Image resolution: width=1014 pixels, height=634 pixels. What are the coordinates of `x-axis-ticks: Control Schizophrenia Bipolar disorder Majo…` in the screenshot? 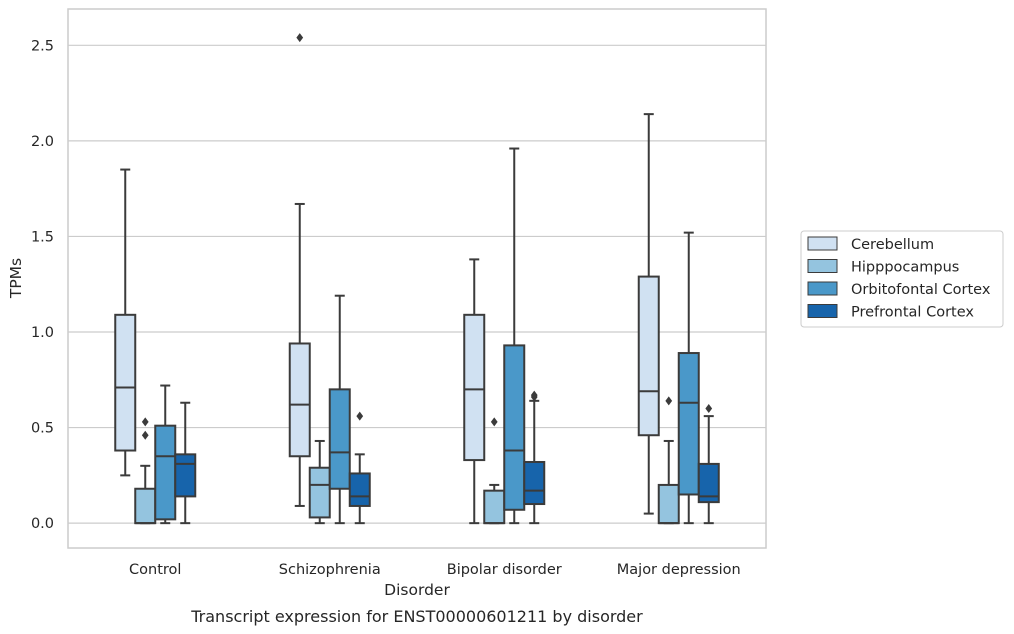 It's located at (435, 570).